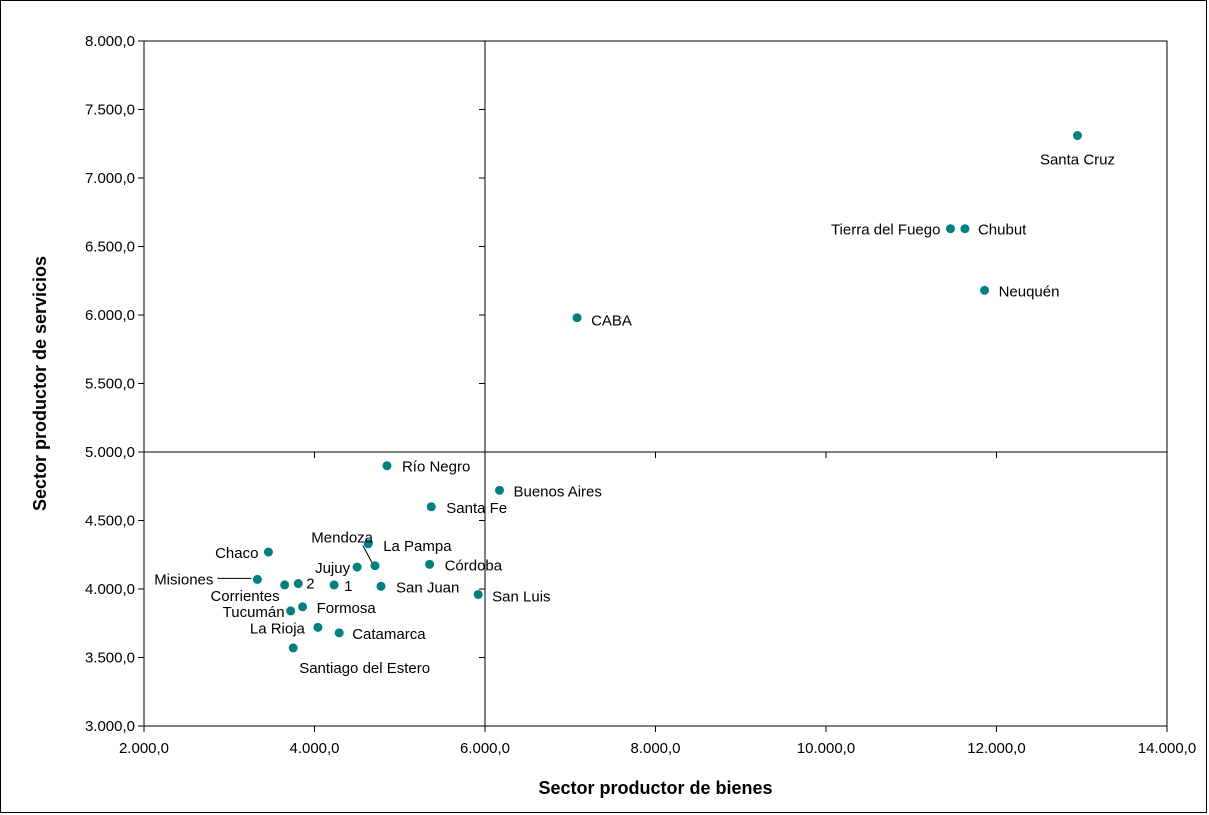 Image resolution: width=1209 pixels, height=815 pixels. What do you see at coordinates (110, 521) in the screenshot?
I see `y-tick-label: 4.500,0` at bounding box center [110, 521].